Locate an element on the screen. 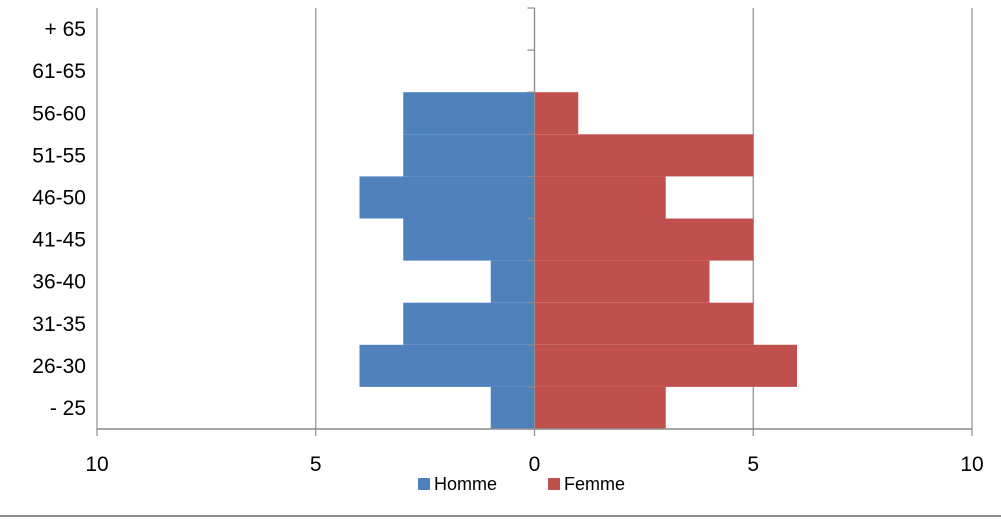 The image size is (1001, 523). y-tick-label-0: - 25 is located at coordinates (68, 408).